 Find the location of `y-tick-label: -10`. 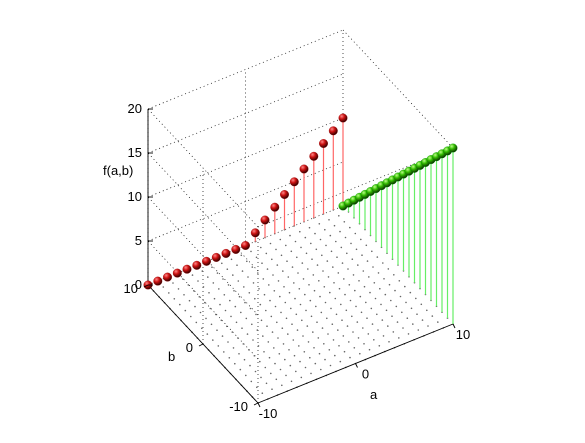

y-tick-label: -10 is located at coordinates (238, 406).